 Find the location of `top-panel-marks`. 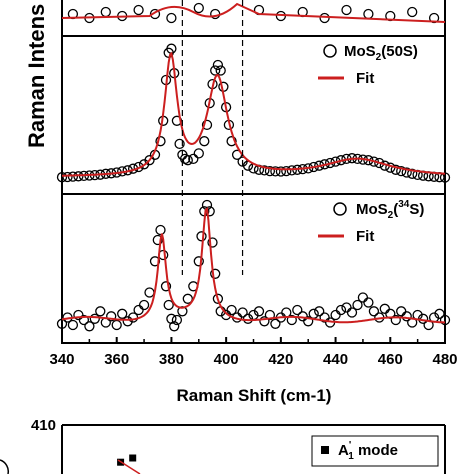

top-panel-marks is located at coordinates (253, 13).